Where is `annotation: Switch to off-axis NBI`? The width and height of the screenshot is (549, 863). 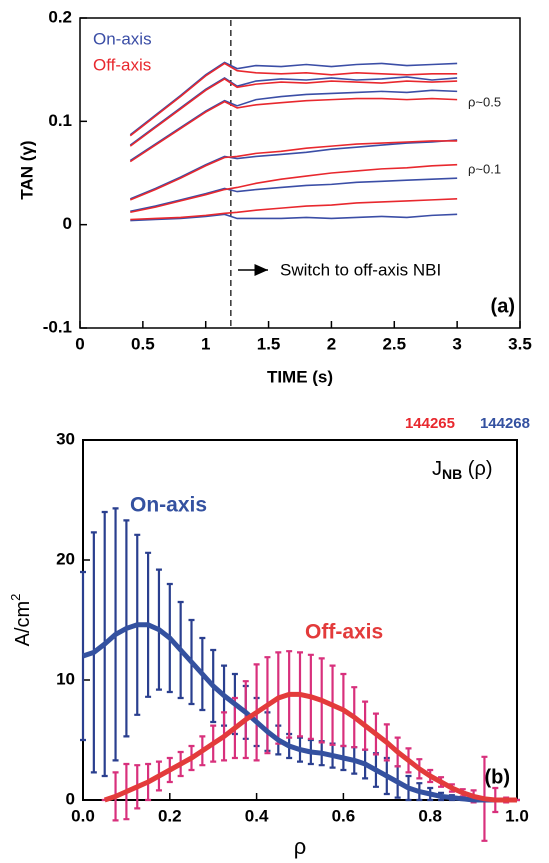 annotation: Switch to off-axis NBI is located at coordinates (360, 269).